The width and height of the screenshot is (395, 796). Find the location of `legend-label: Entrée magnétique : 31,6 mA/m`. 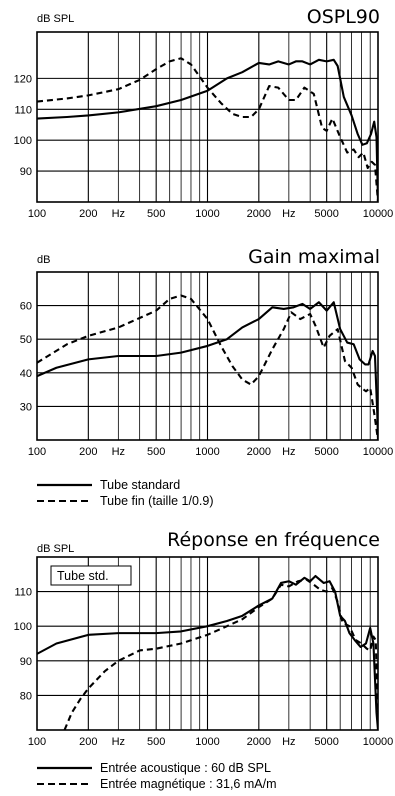

legend-label: Entrée magnétique : 31,6 mA/m is located at coordinates (188, 784).